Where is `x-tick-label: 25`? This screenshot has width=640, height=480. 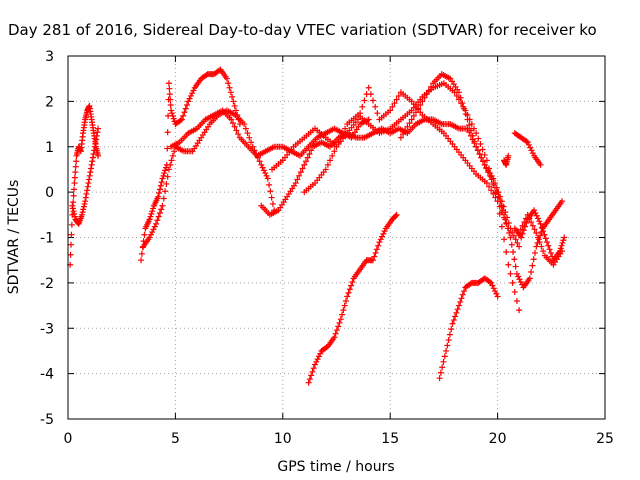
x-tick-label: 25 is located at coordinates (605, 439).